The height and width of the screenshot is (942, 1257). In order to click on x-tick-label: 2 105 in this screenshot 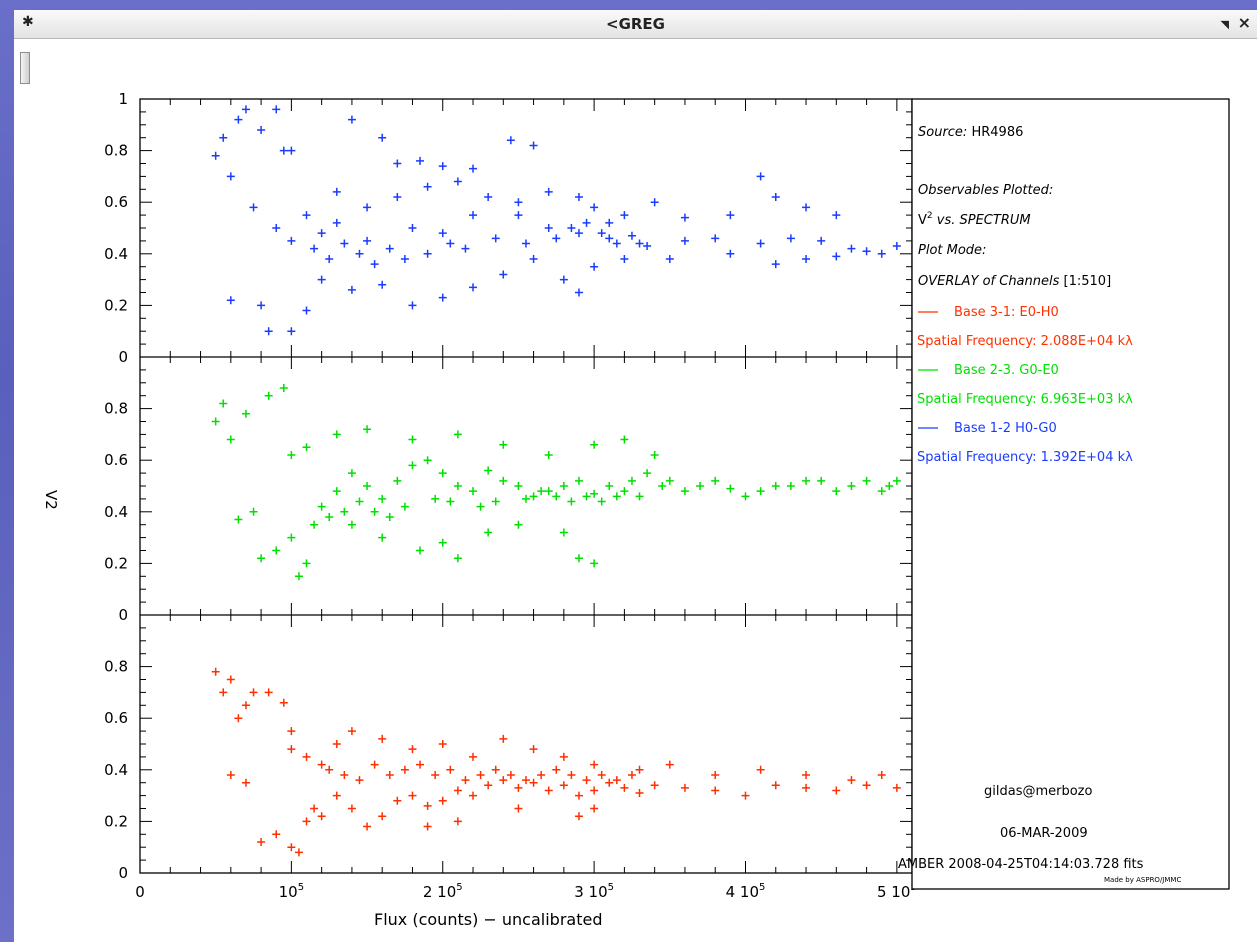, I will do `click(443, 891)`.